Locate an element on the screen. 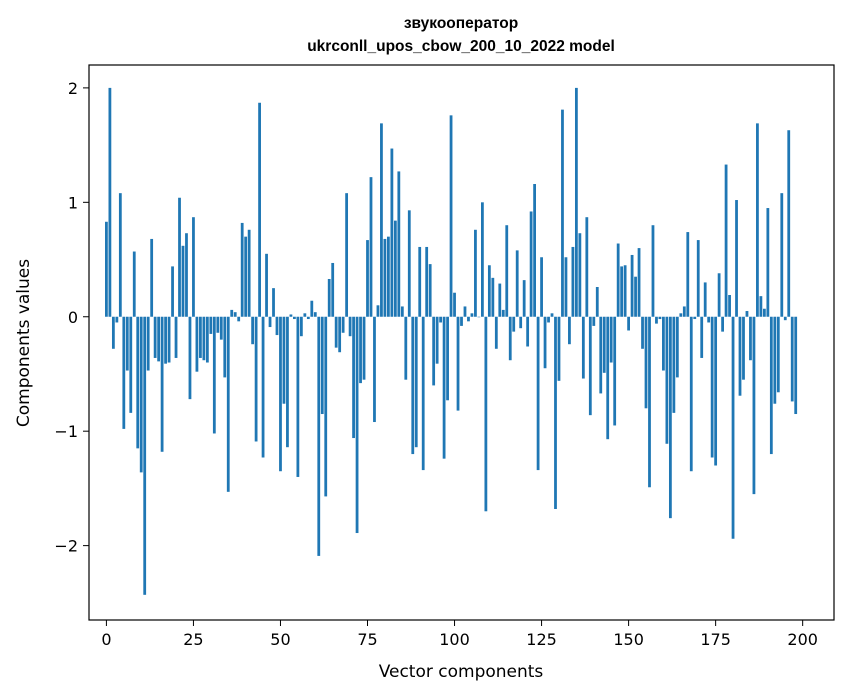 The image size is (847, 696). y-axis-ticks: −2 −1 0 1 2 is located at coordinates (71, 317).